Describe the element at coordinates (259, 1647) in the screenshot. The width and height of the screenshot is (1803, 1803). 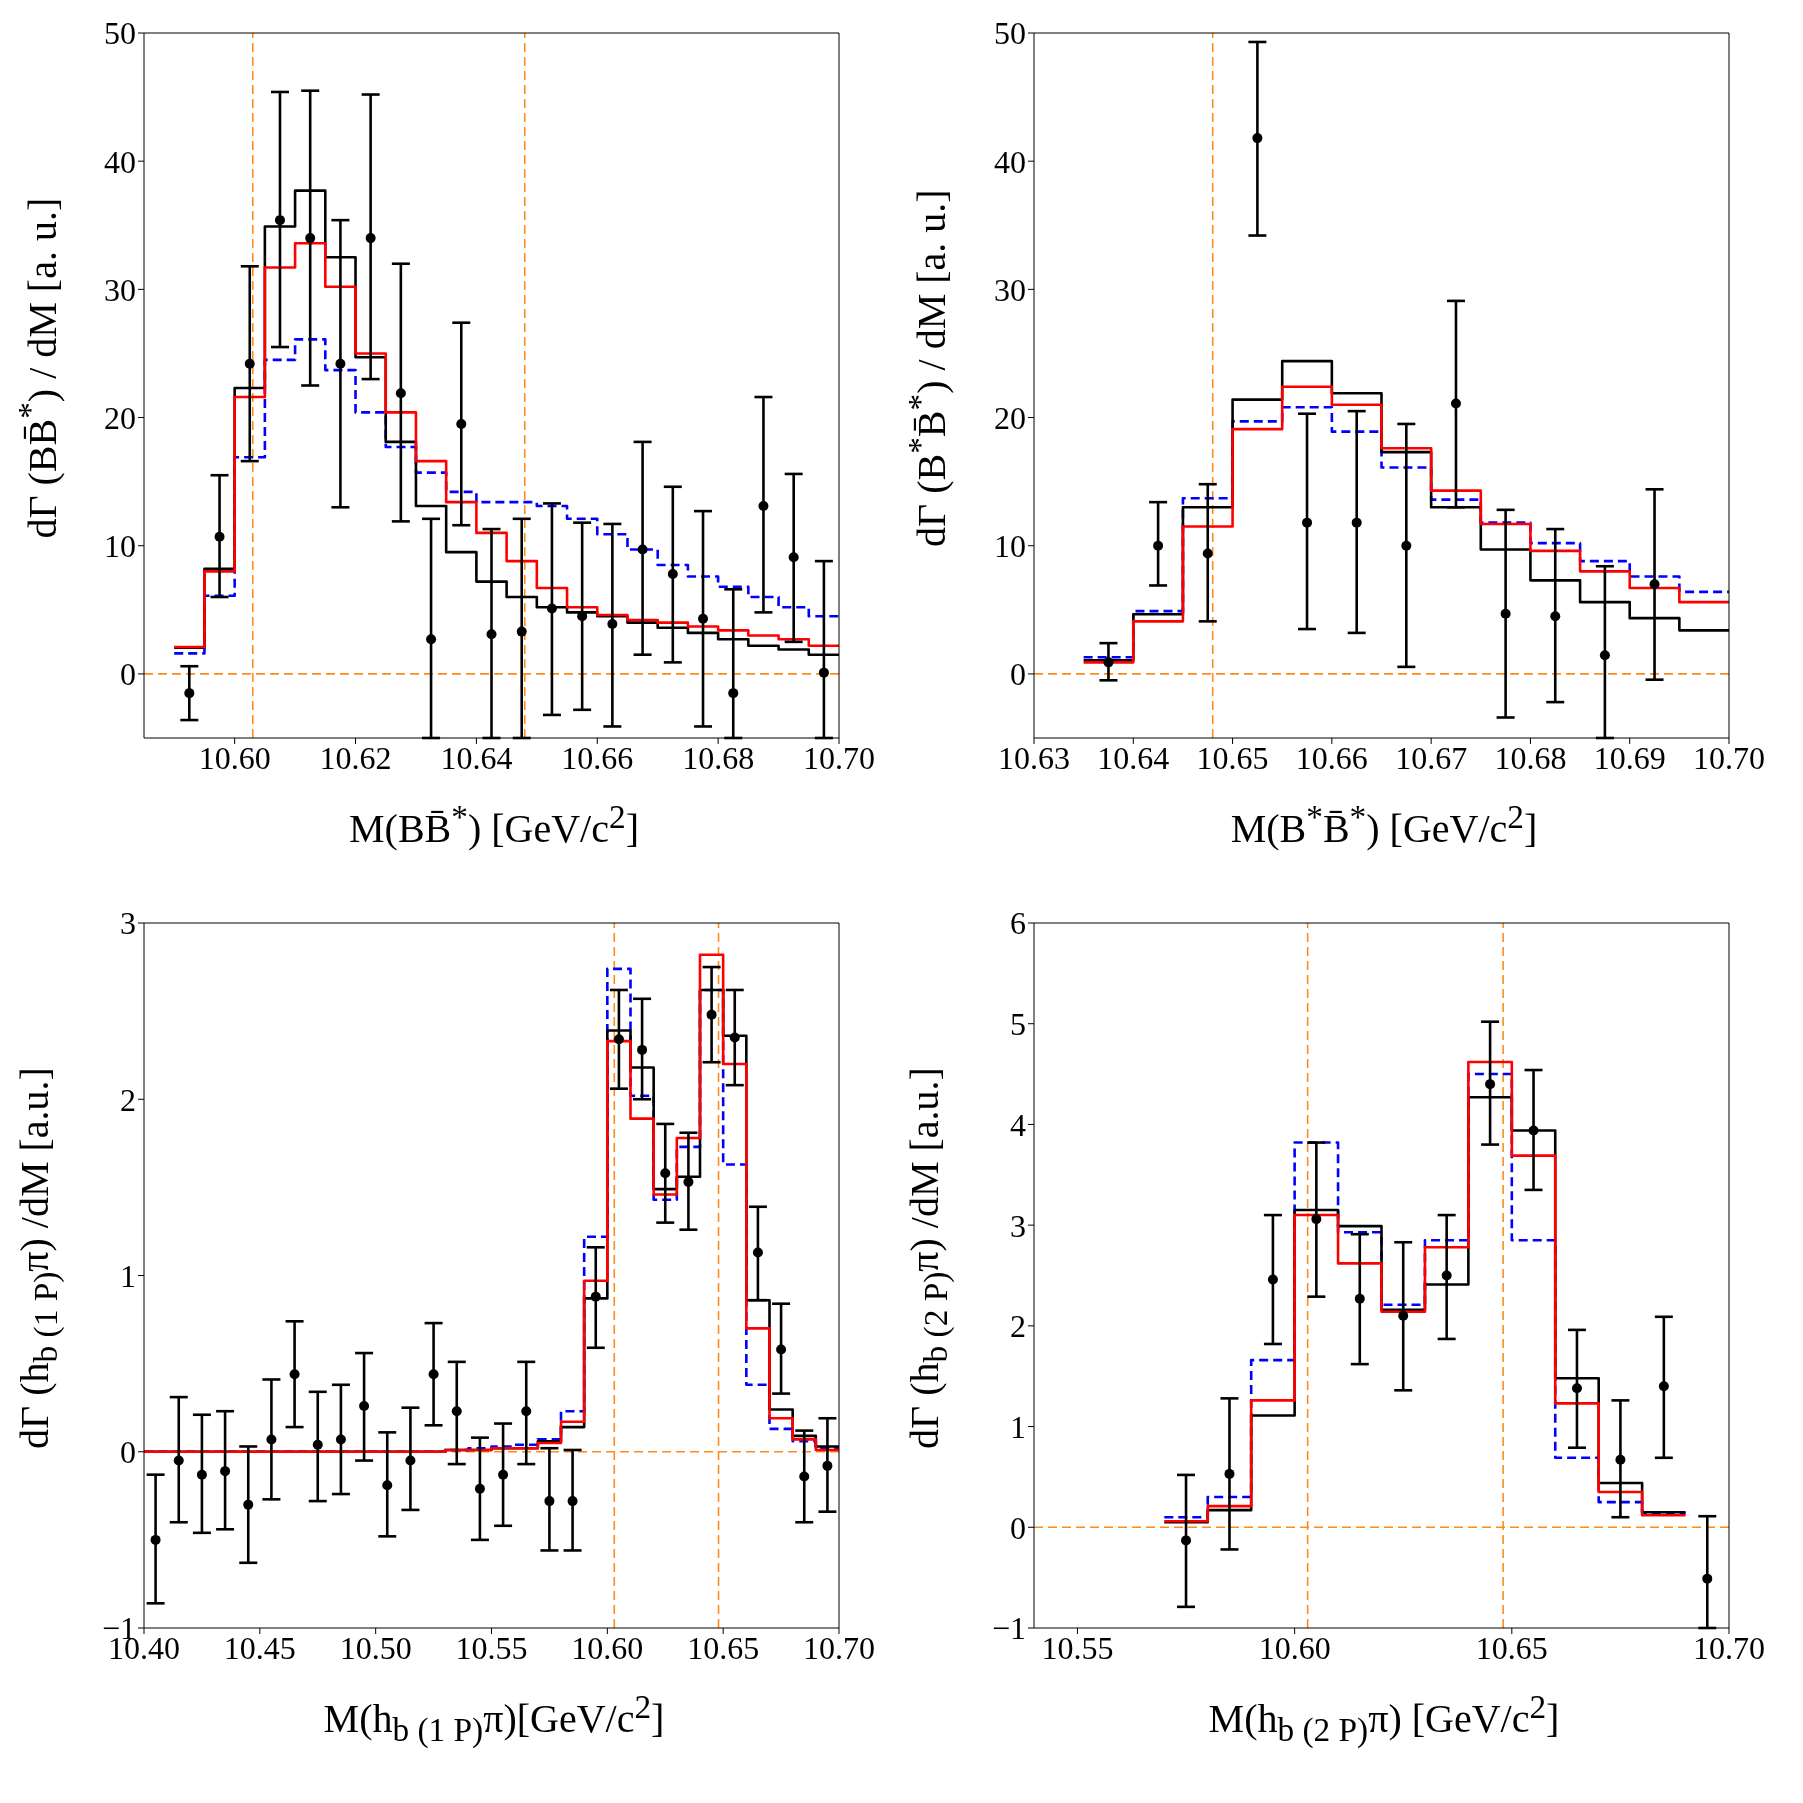
I see `x-tick-label: 10.45` at that location.